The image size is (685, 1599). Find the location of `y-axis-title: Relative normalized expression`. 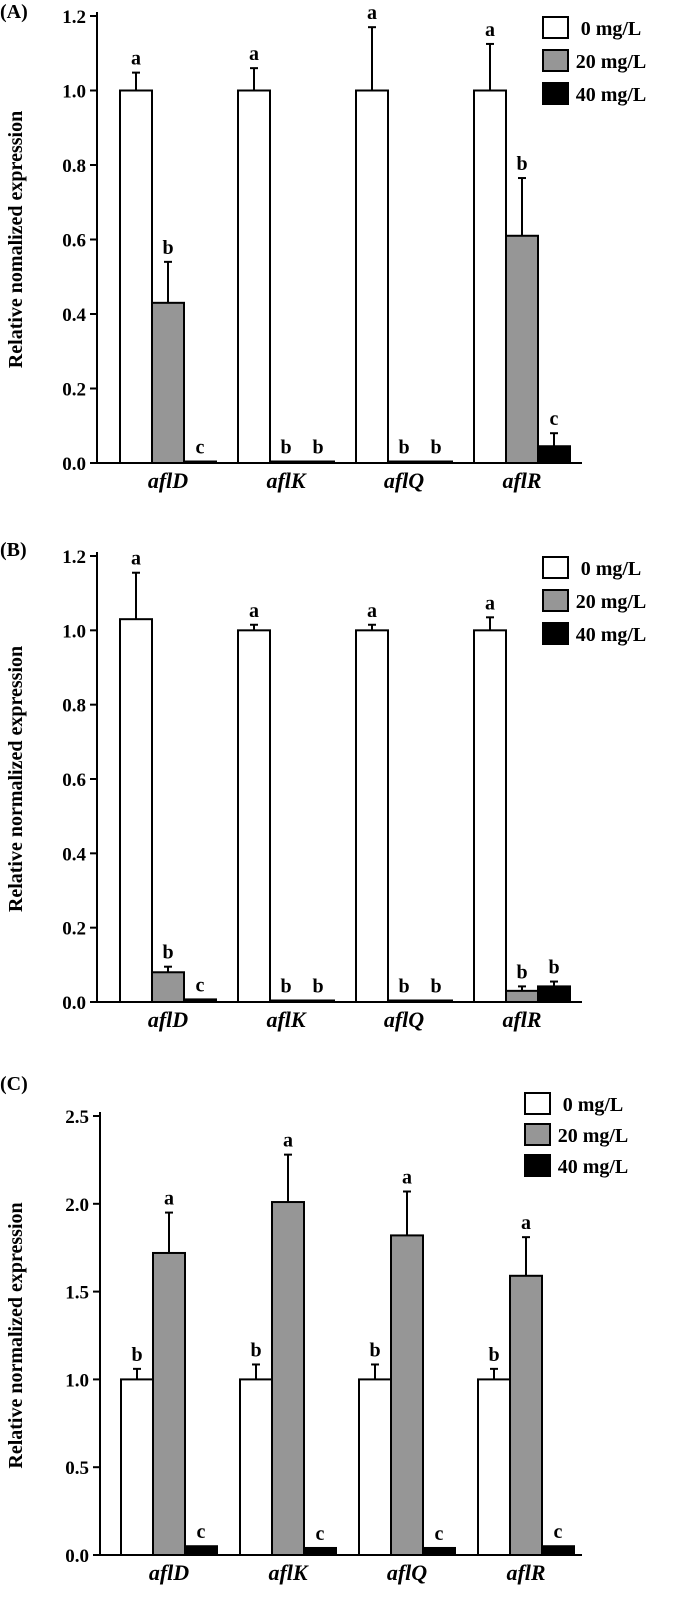

y-axis-title: Relative normalized expression is located at coordinates (16, 1335).